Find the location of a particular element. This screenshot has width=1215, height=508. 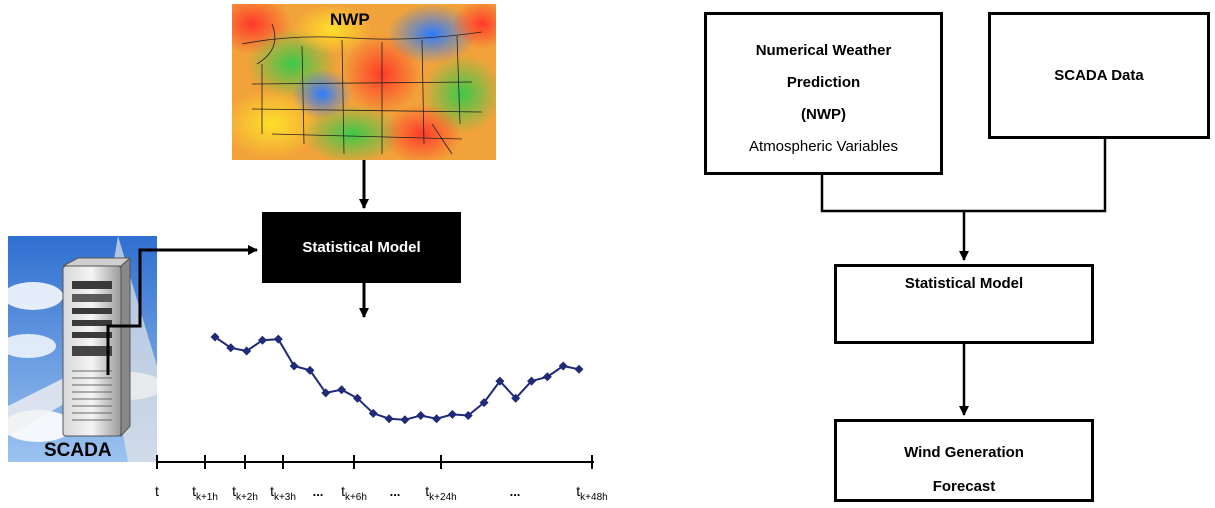

axis-tick-label: tk+1h is located at coordinates (205, 493).